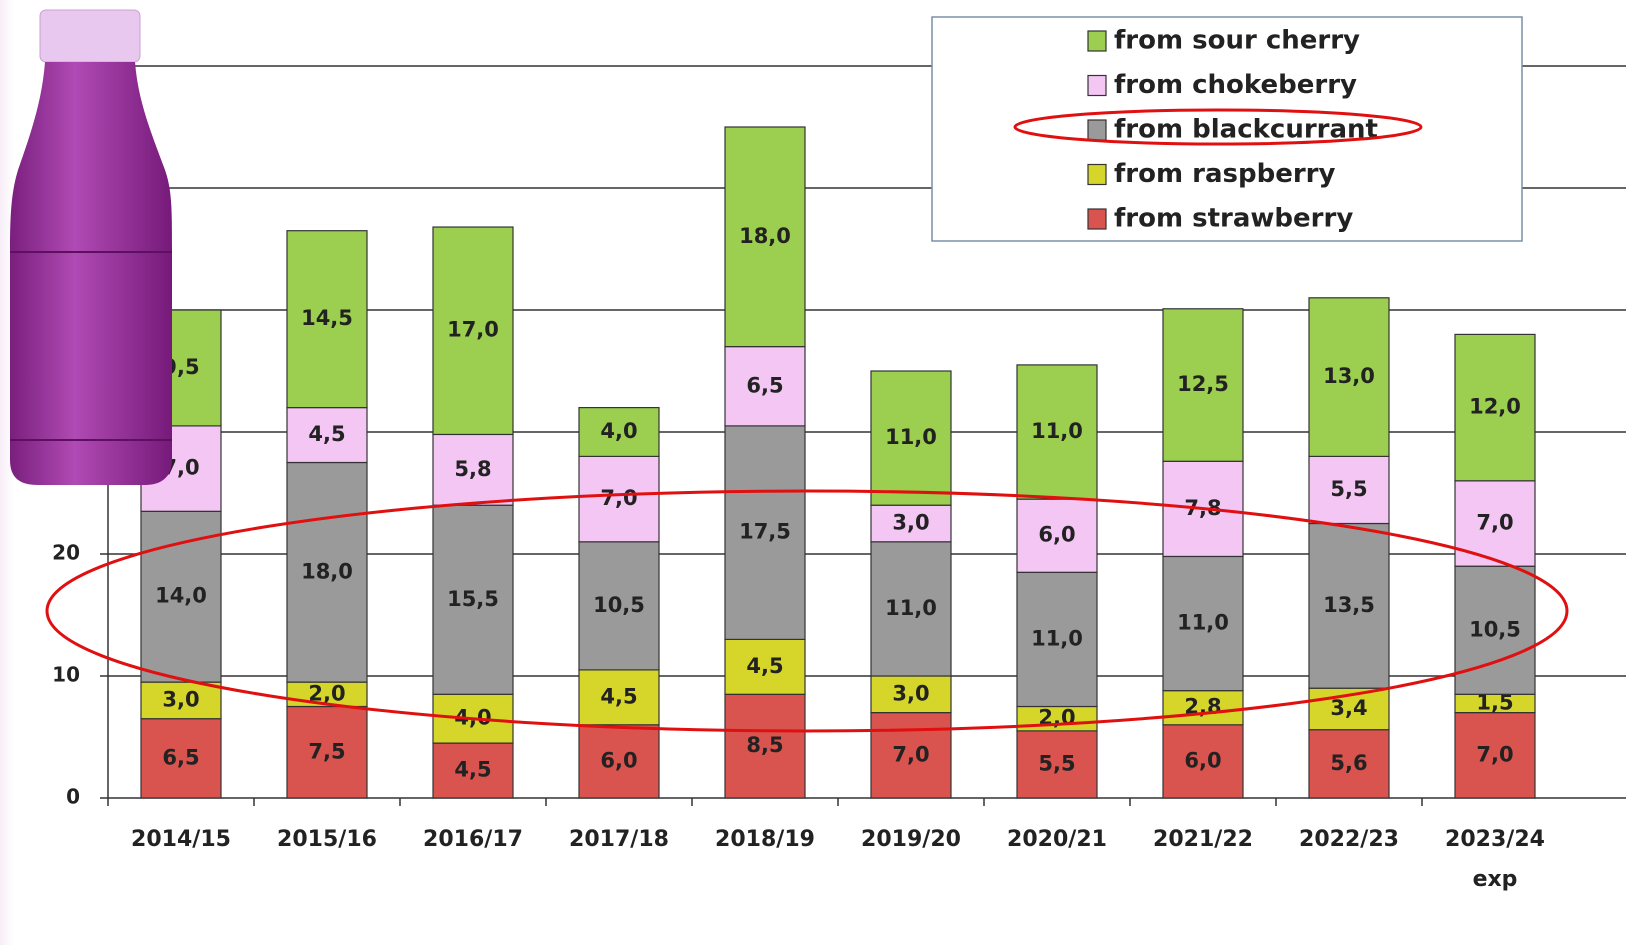  What do you see at coordinates (765, 839) in the screenshot?
I see `x-tick-label: 2018/19` at bounding box center [765, 839].